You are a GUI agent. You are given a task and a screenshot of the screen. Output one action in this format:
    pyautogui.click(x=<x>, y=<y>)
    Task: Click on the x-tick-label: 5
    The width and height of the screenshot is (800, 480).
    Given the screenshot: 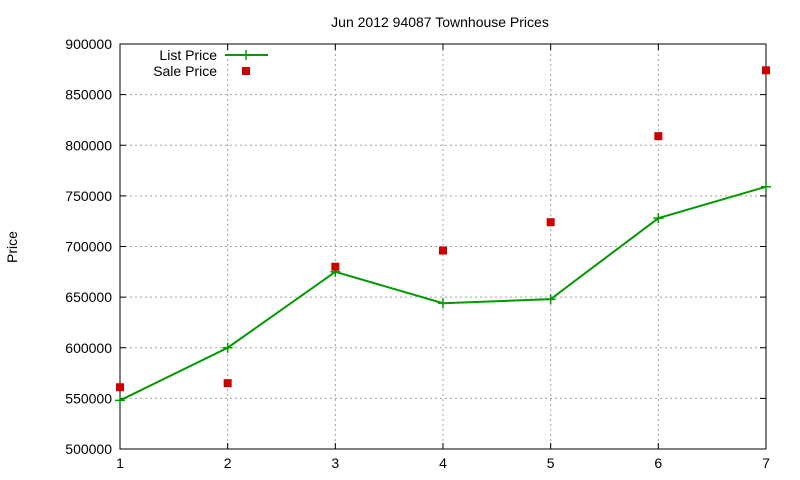 What is the action you would take?
    pyautogui.click(x=551, y=463)
    